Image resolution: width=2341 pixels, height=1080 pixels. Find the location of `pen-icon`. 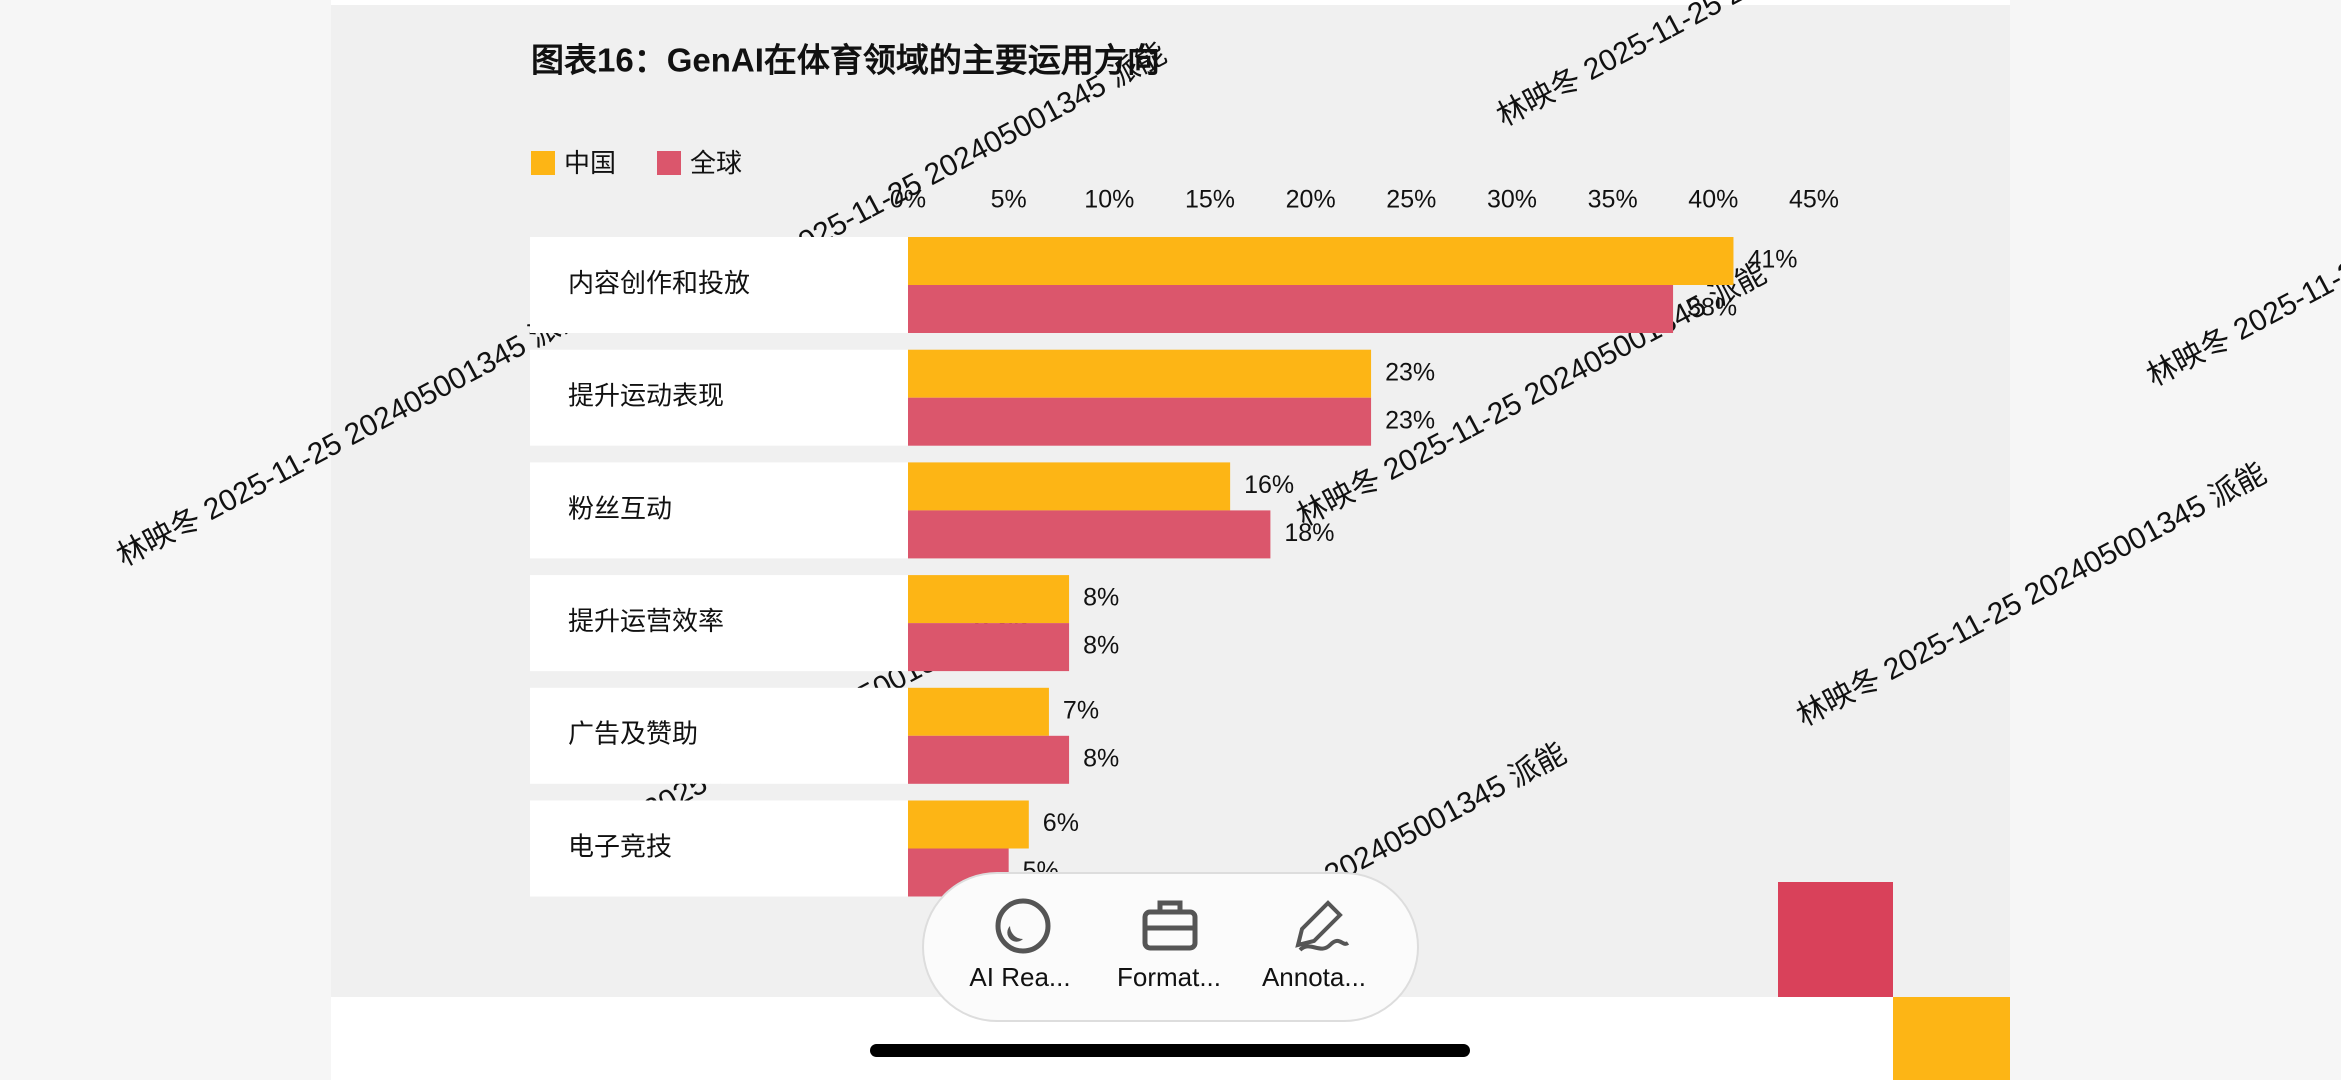

pen-icon is located at coordinates (1322, 926).